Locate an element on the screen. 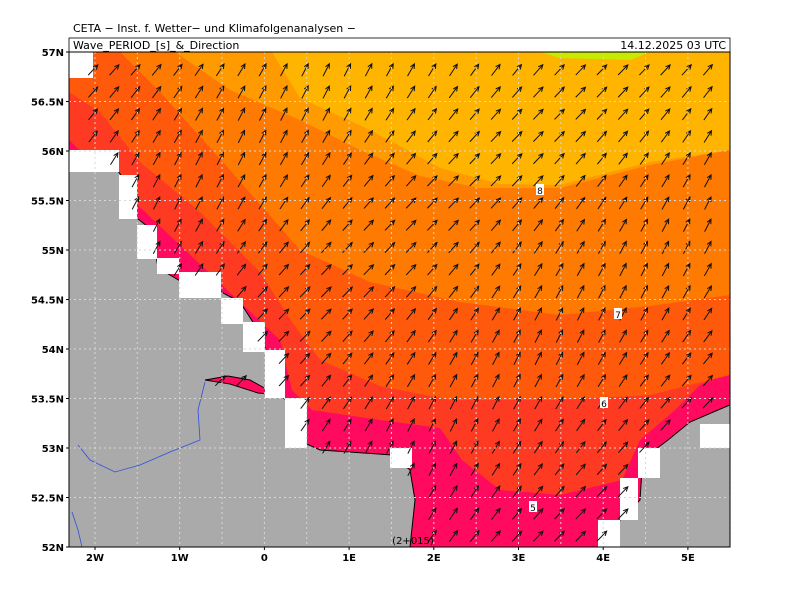 The image size is (800, 600). lon-label: 2W is located at coordinates (95, 558).